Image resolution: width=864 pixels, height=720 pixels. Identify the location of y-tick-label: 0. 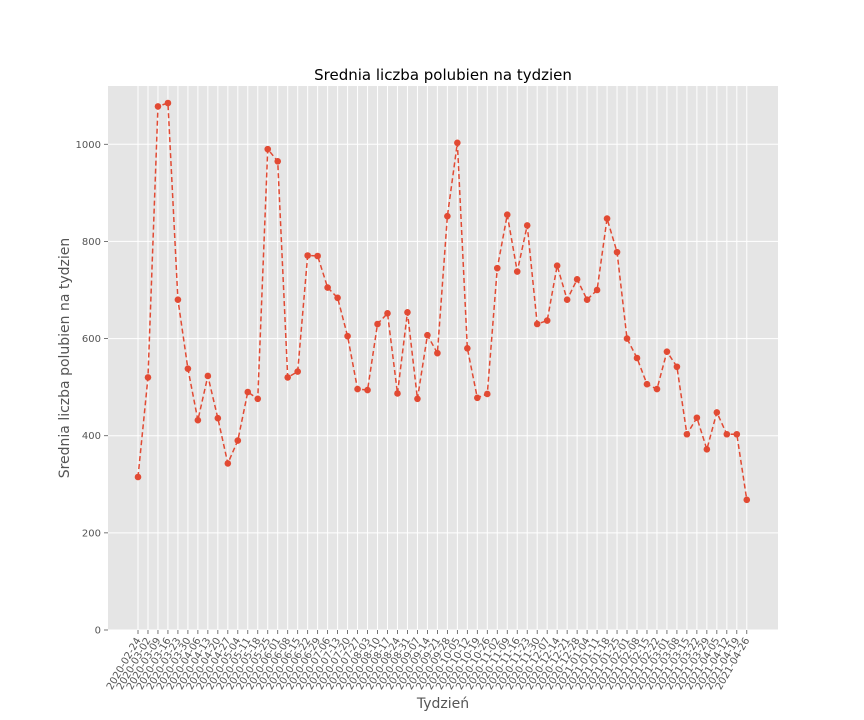
(98, 631).